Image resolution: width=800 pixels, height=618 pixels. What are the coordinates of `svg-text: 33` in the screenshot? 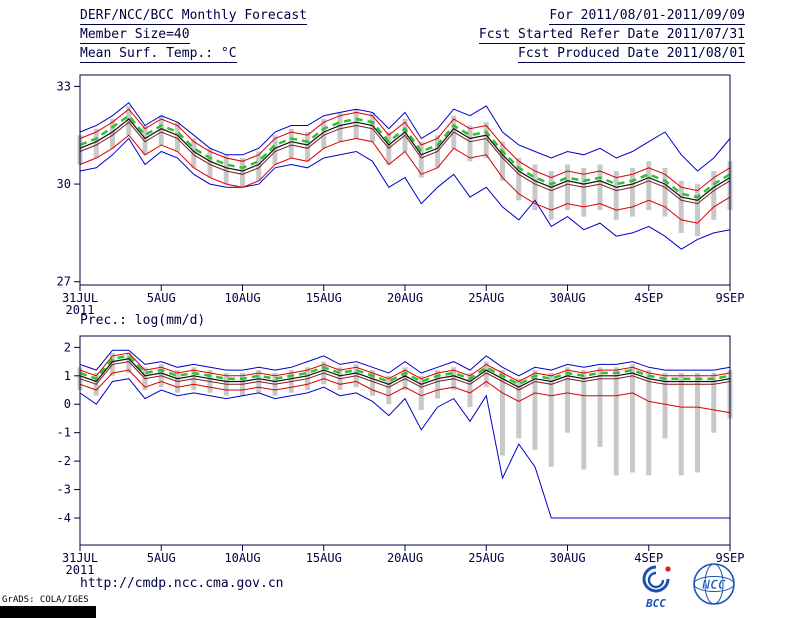 It's located at (64, 86).